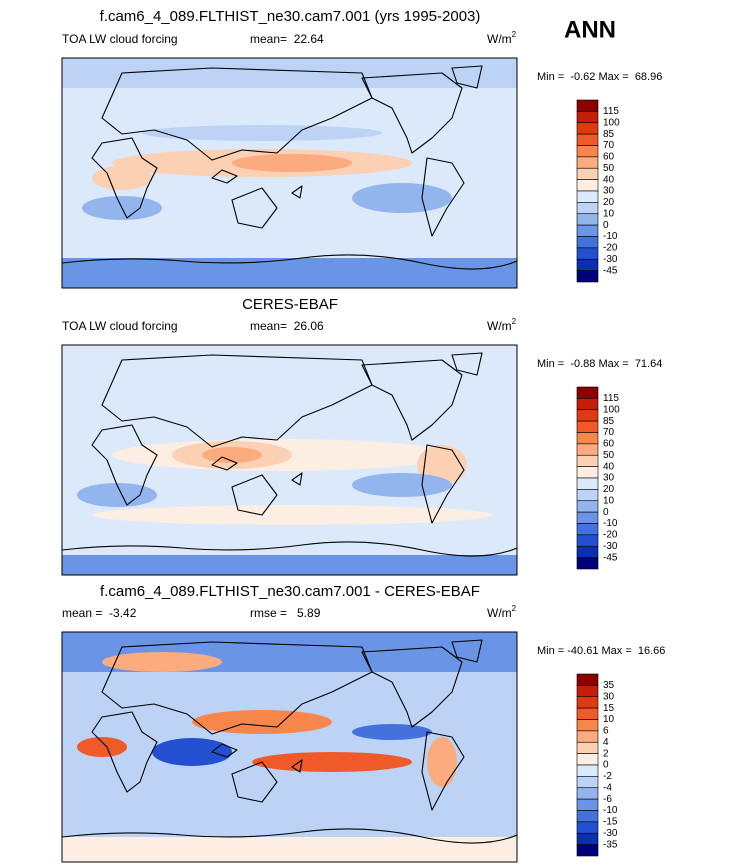  I want to click on colorbar-label: 6, so click(606, 731).